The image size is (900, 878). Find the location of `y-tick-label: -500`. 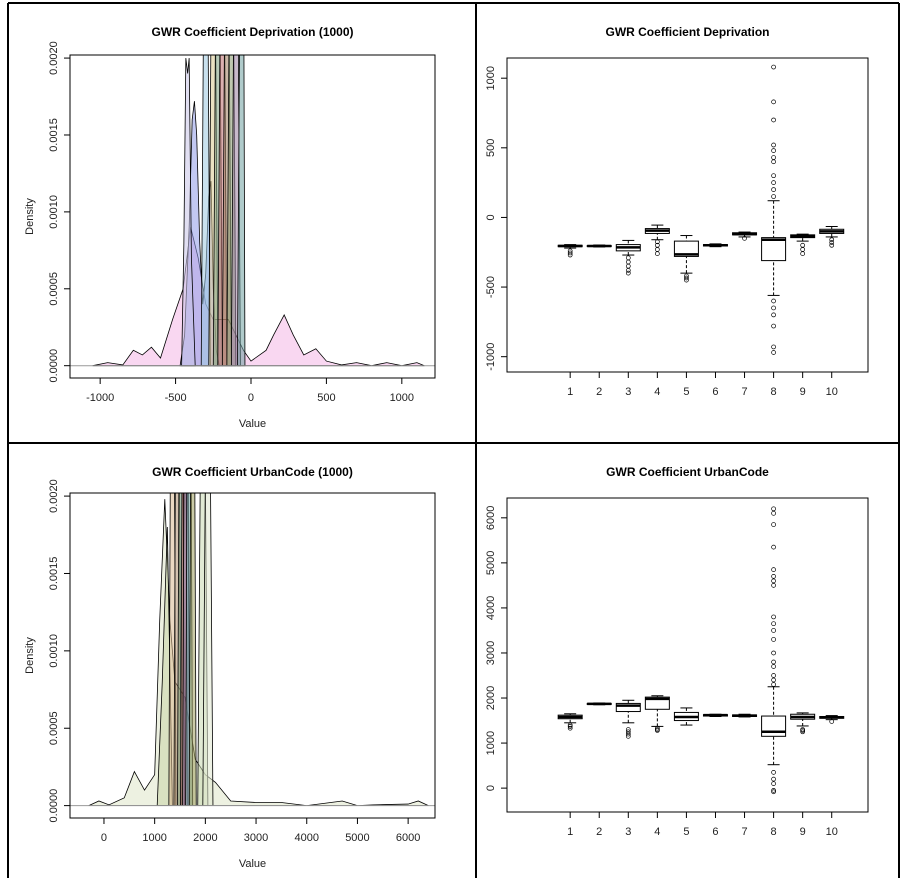

y-tick-label: -500 is located at coordinates (491, 287).